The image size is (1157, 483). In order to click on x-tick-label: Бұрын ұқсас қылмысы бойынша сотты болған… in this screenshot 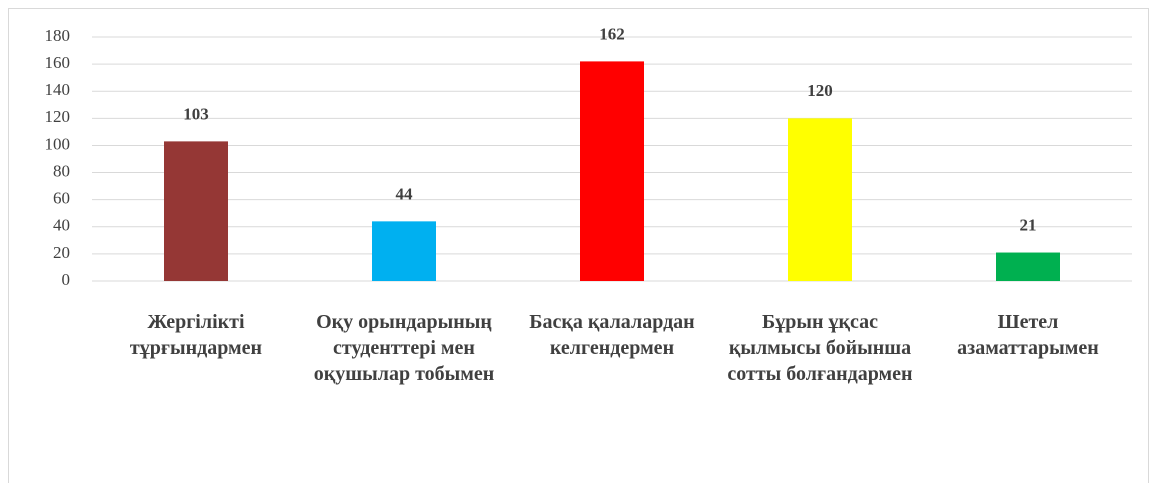, I will do `click(820, 348)`.